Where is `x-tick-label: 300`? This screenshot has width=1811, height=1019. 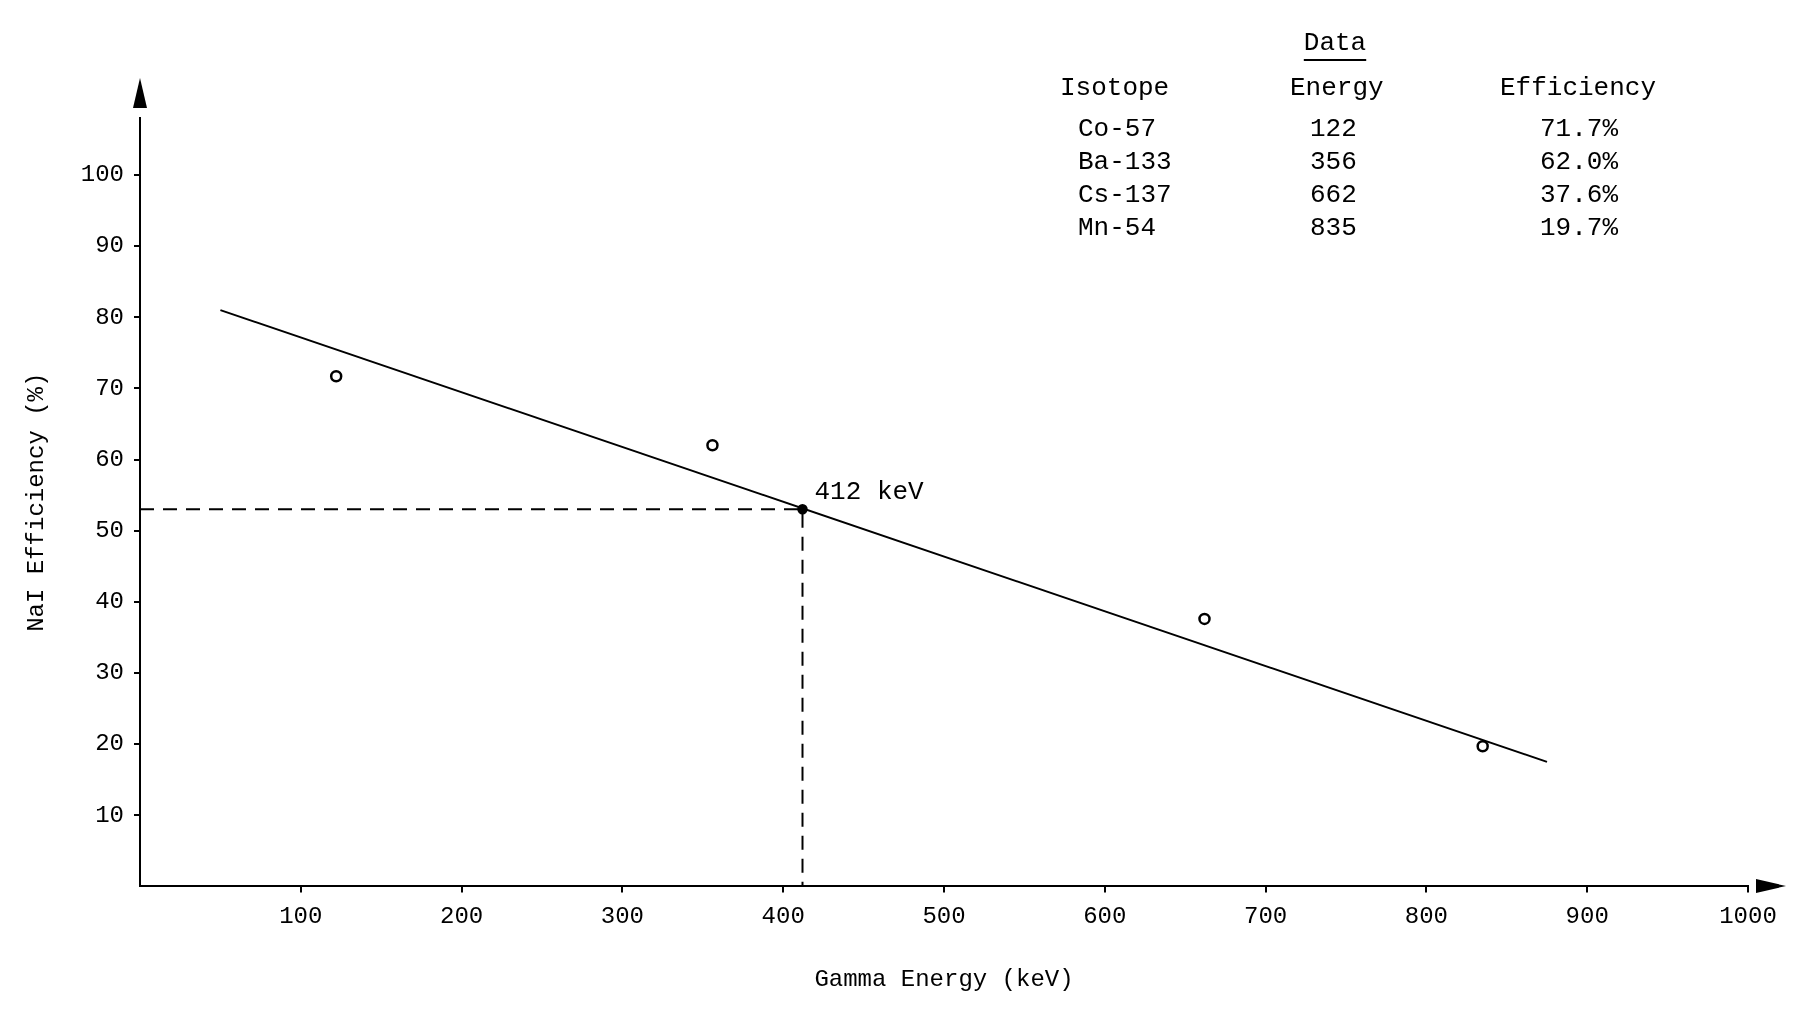 x-tick-label: 300 is located at coordinates (622, 917).